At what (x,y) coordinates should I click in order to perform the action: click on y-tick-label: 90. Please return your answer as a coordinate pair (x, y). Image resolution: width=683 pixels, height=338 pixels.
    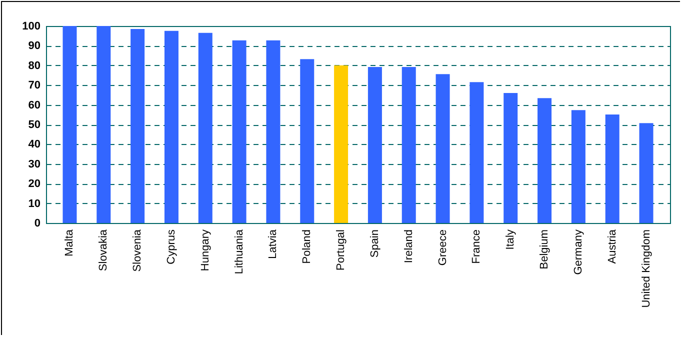
    Looking at the image, I should click on (34, 46).